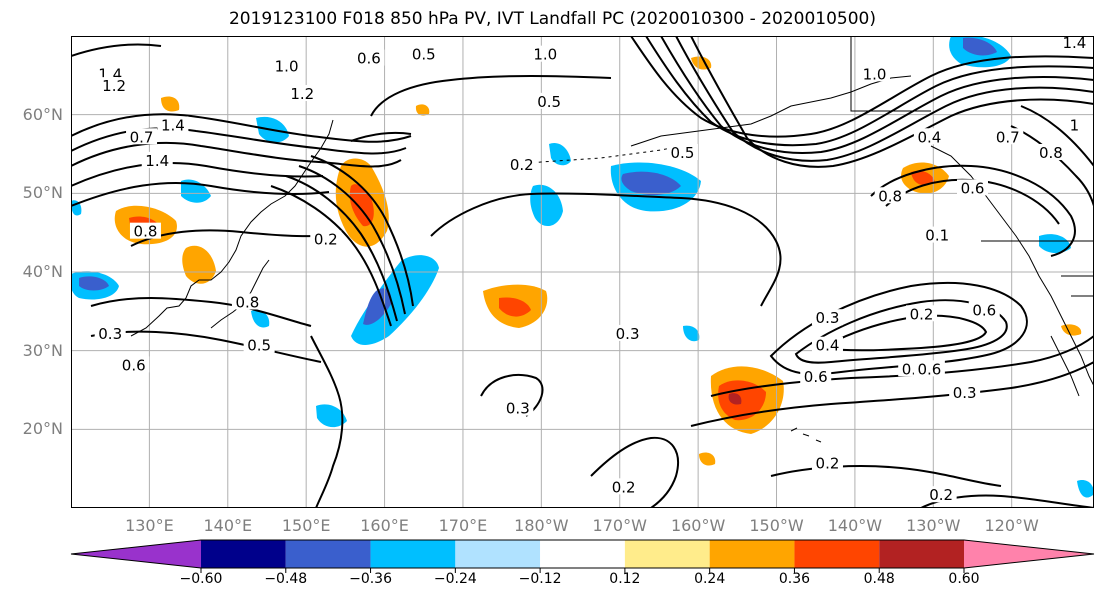 The height and width of the screenshot is (601, 1105). Describe the element at coordinates (933, 525) in the screenshot. I see `longitude-label: 130°W` at that location.